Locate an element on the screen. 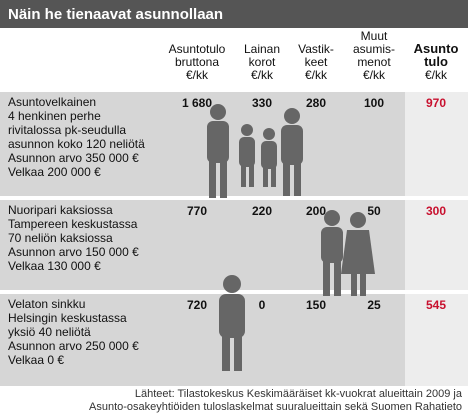 This screenshot has width=468, height=416. column-header: keet is located at coordinates (316, 62).